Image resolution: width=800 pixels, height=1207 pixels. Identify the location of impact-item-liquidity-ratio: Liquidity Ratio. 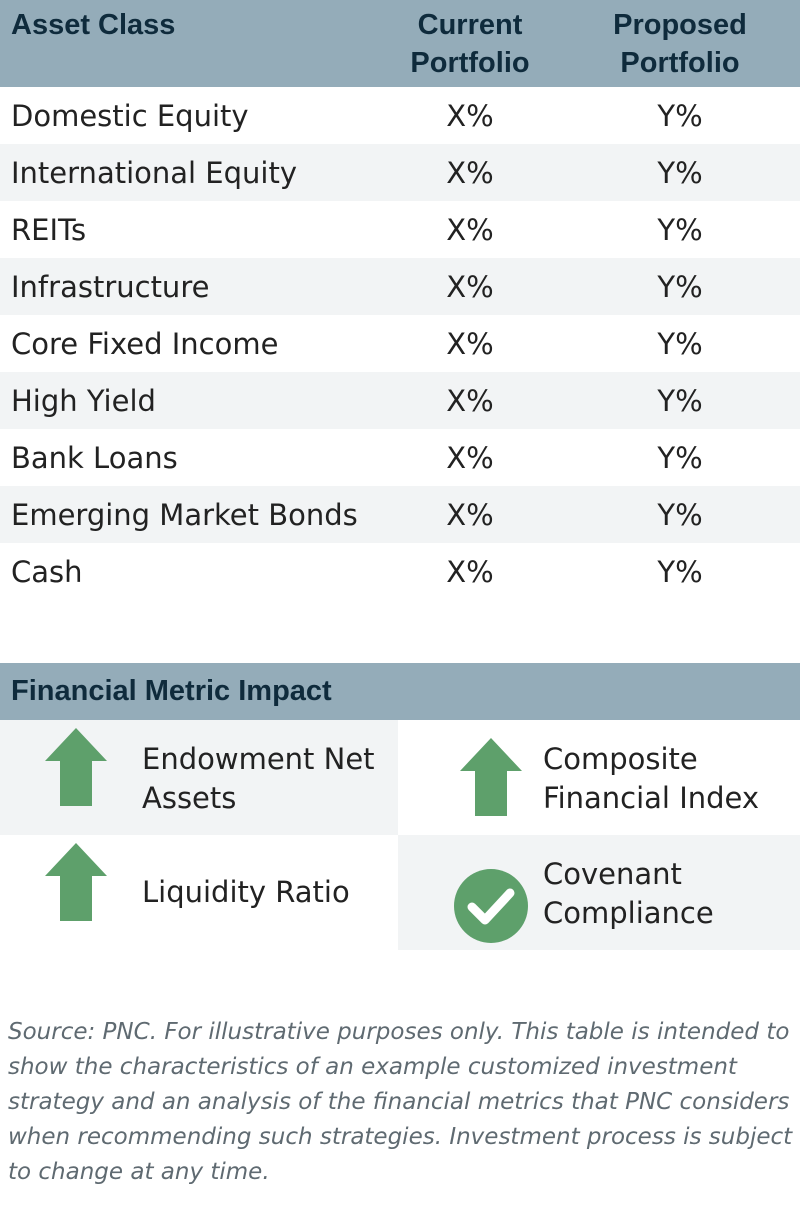
(199, 892).